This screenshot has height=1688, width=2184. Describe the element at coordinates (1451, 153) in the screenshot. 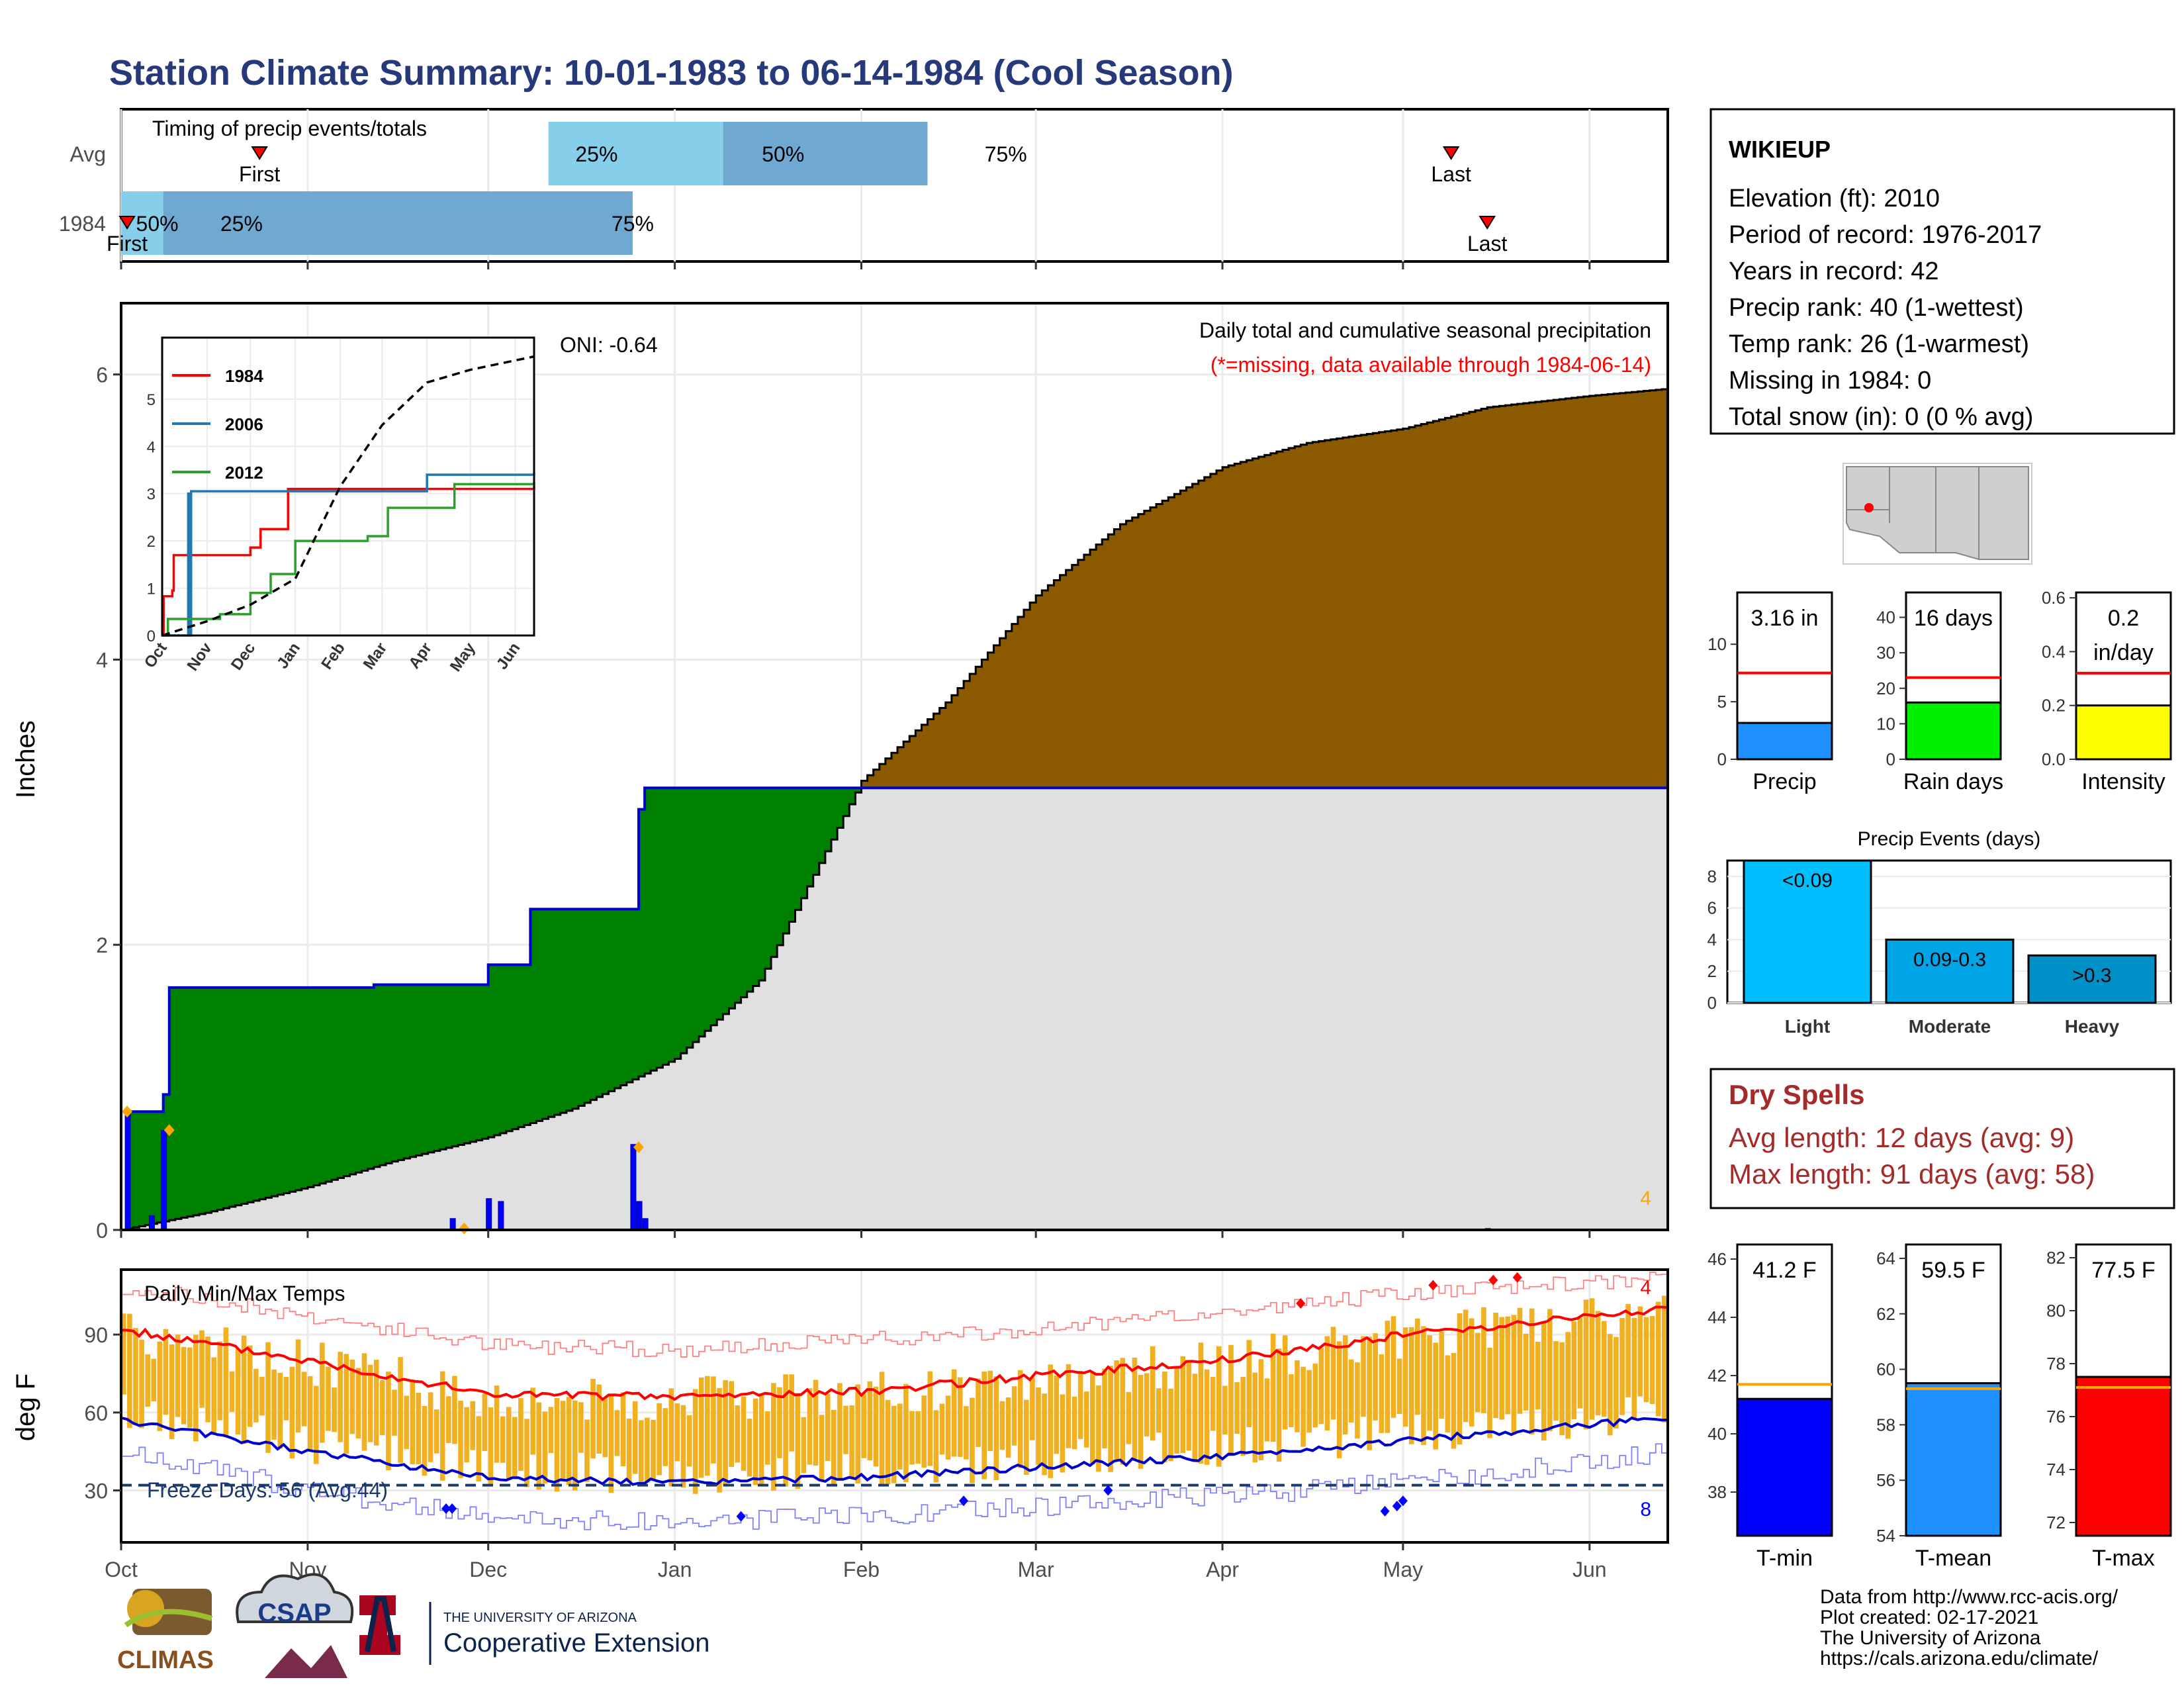

I see `timing-marker` at that location.